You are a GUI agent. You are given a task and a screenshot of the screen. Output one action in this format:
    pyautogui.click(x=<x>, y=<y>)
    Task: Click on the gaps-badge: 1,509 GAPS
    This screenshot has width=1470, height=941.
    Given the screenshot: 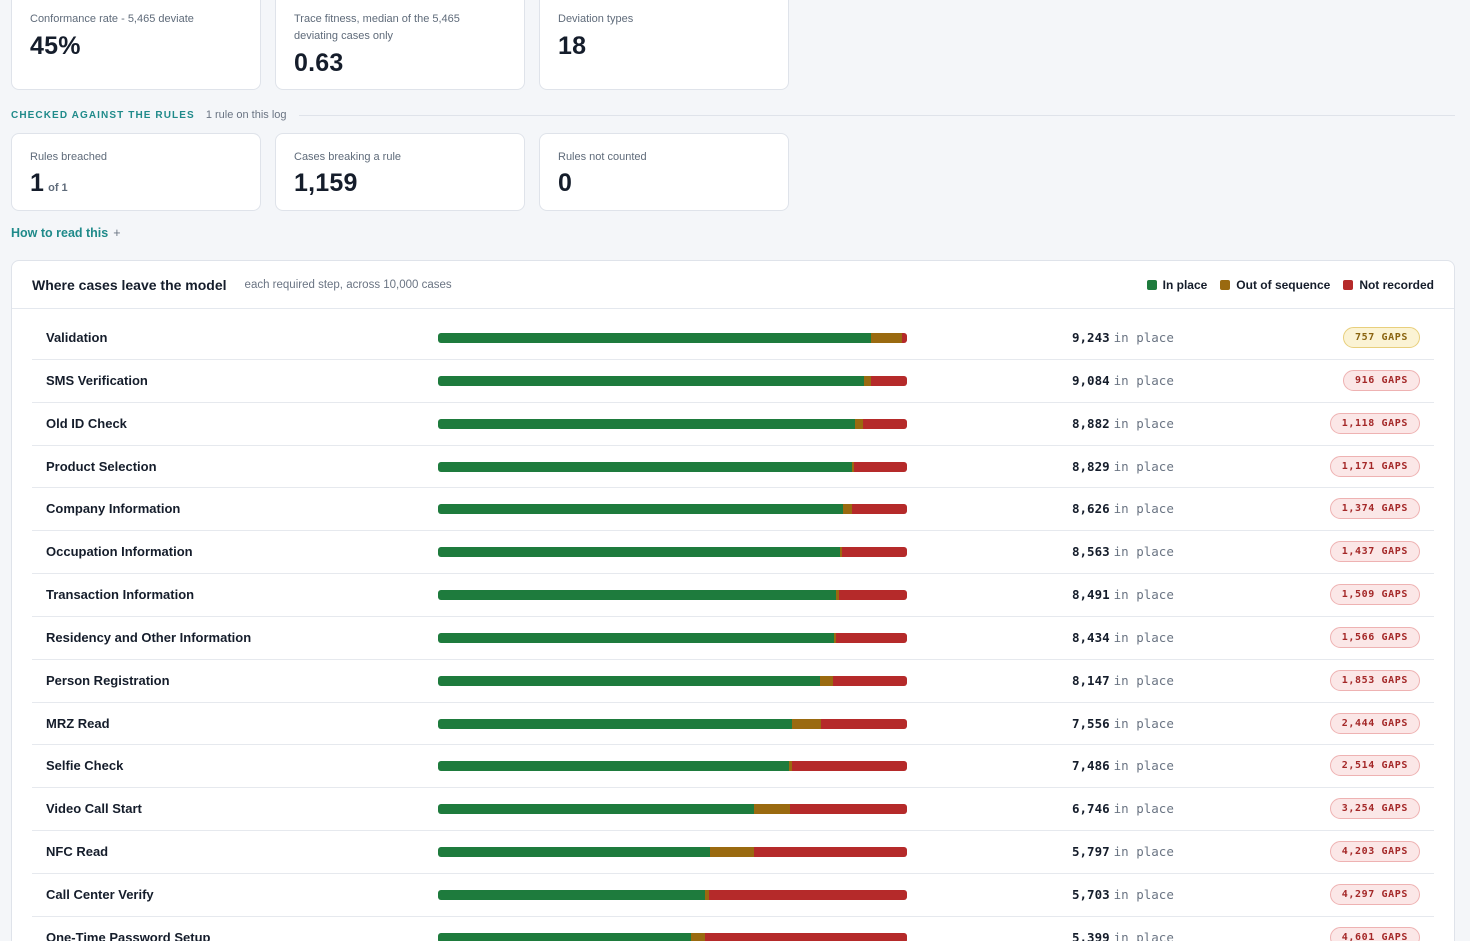 What is the action you would take?
    pyautogui.click(x=1374, y=595)
    